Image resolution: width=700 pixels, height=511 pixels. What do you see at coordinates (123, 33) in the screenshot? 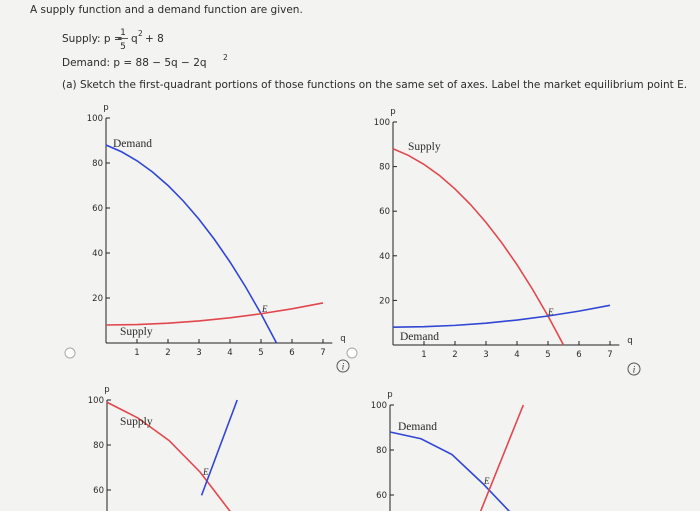
I see `fraction-numerator: 1` at bounding box center [123, 33].